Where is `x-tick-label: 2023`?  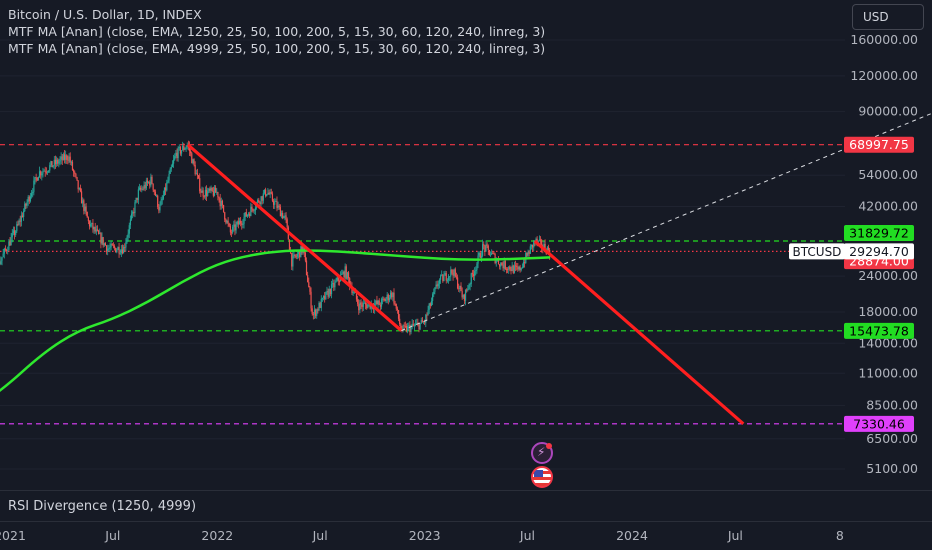 x-tick-label: 2023 is located at coordinates (425, 535).